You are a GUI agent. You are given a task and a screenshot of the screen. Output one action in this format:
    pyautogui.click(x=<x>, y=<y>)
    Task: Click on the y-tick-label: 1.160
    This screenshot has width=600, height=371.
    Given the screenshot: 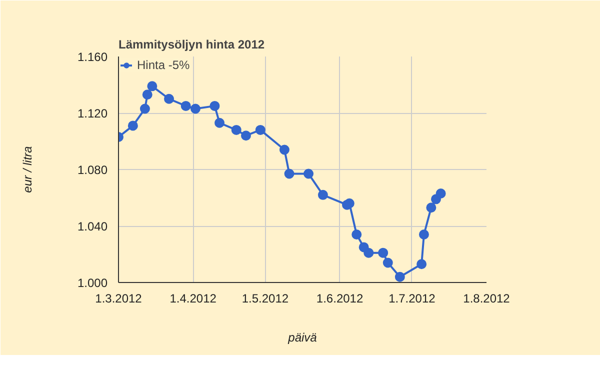 What is the action you would take?
    pyautogui.click(x=92, y=57)
    